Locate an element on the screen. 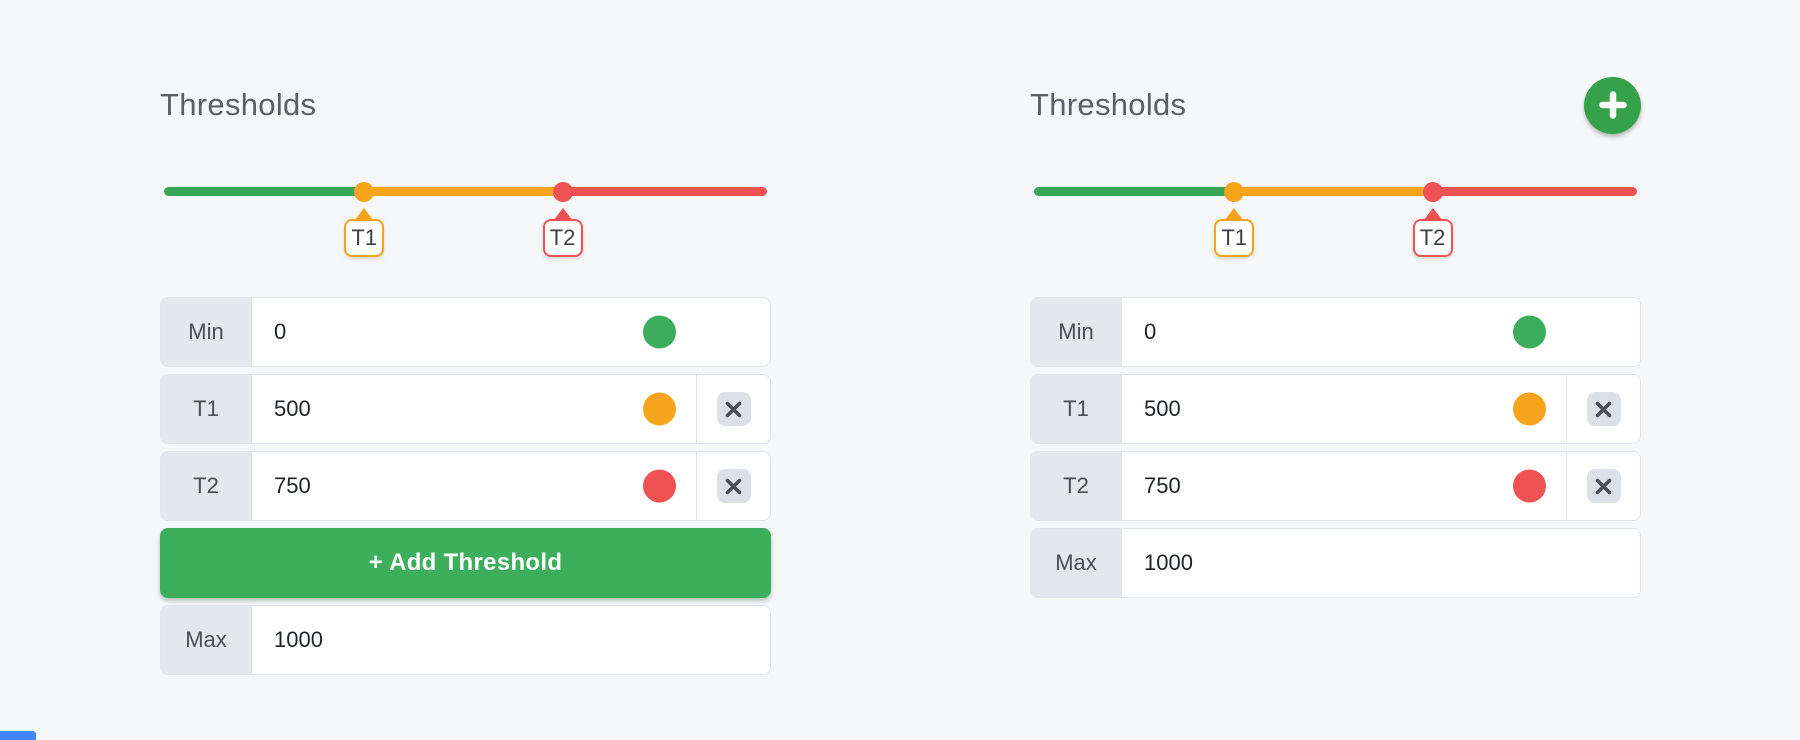 Image resolution: width=1800 pixels, height=740 pixels. add-threshold-button: + Add Threshold is located at coordinates (465, 563).